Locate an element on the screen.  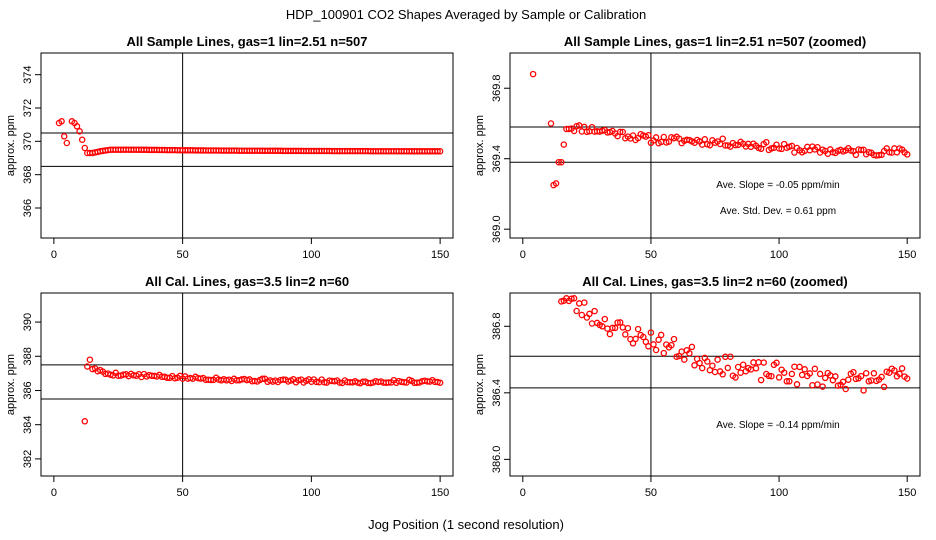
annotation: Ave. Slope = -0.14 ppm/min is located at coordinates (778, 425).